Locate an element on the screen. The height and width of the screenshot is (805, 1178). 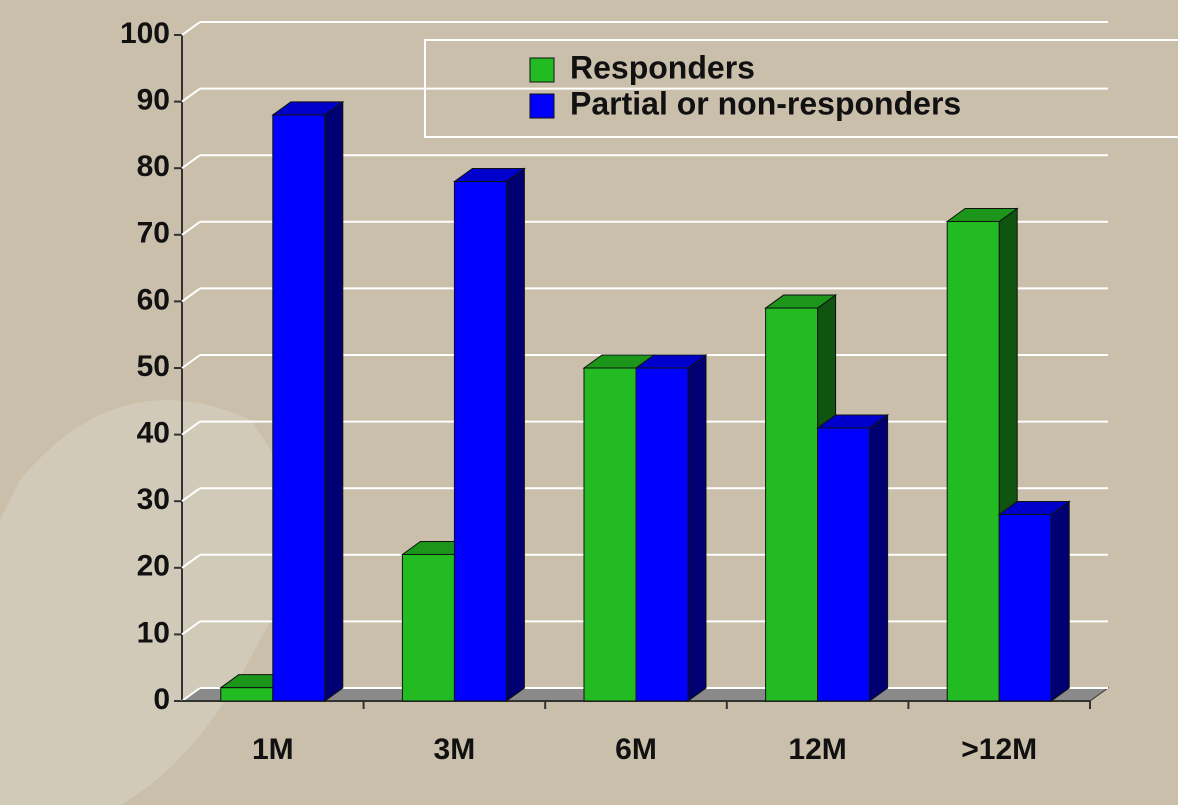
y-tick-label: 10 is located at coordinates (153, 632).